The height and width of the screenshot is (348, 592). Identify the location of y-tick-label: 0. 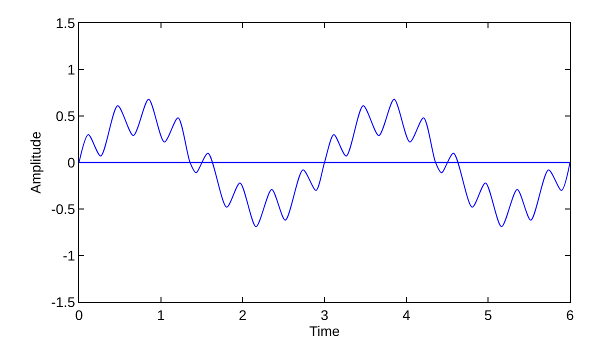
(71, 162).